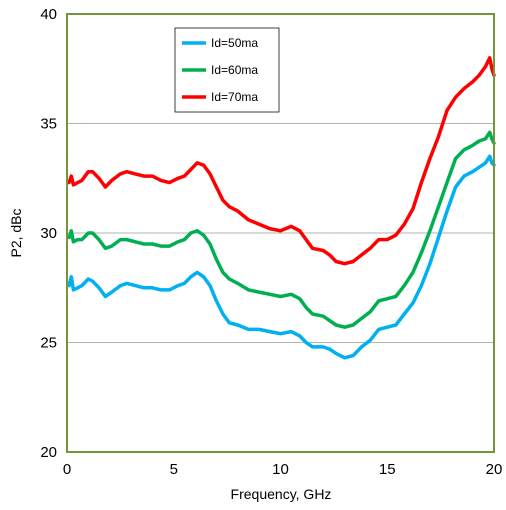  I want to click on x-tick-label: 20, so click(494, 469).